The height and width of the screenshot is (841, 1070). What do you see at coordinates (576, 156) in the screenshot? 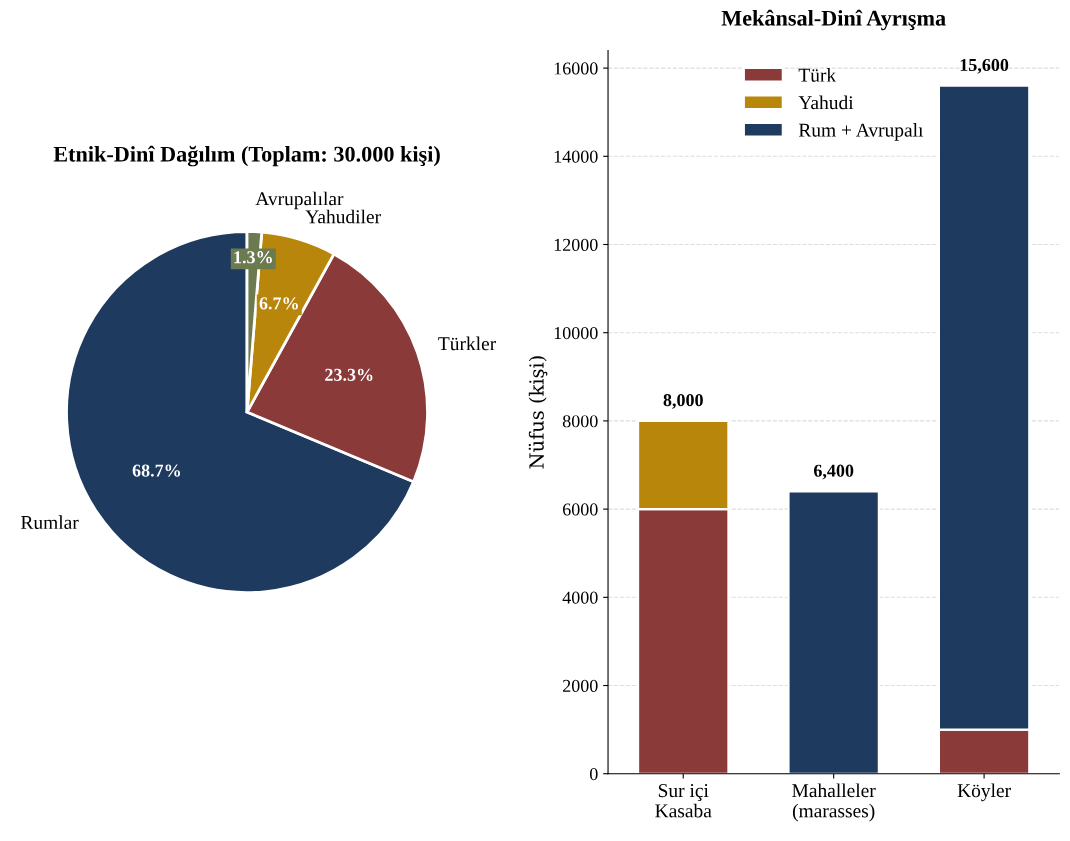
I see `y-tick-label: 14000` at bounding box center [576, 156].